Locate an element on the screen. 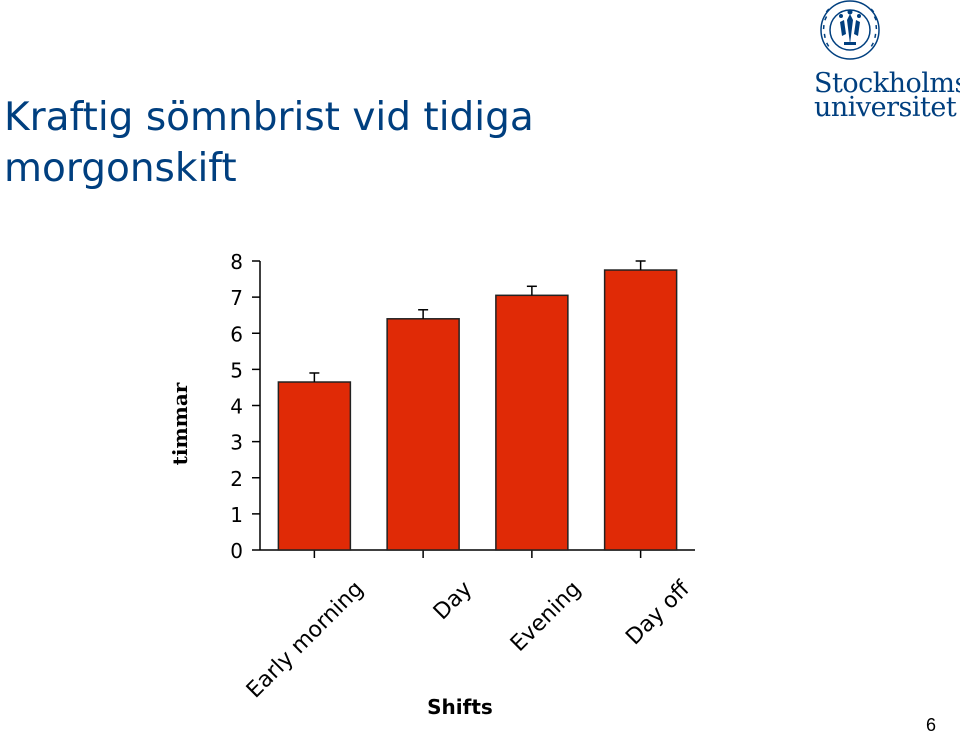 The height and width of the screenshot is (738, 960). y-tick-label: 0 is located at coordinates (236, 551).